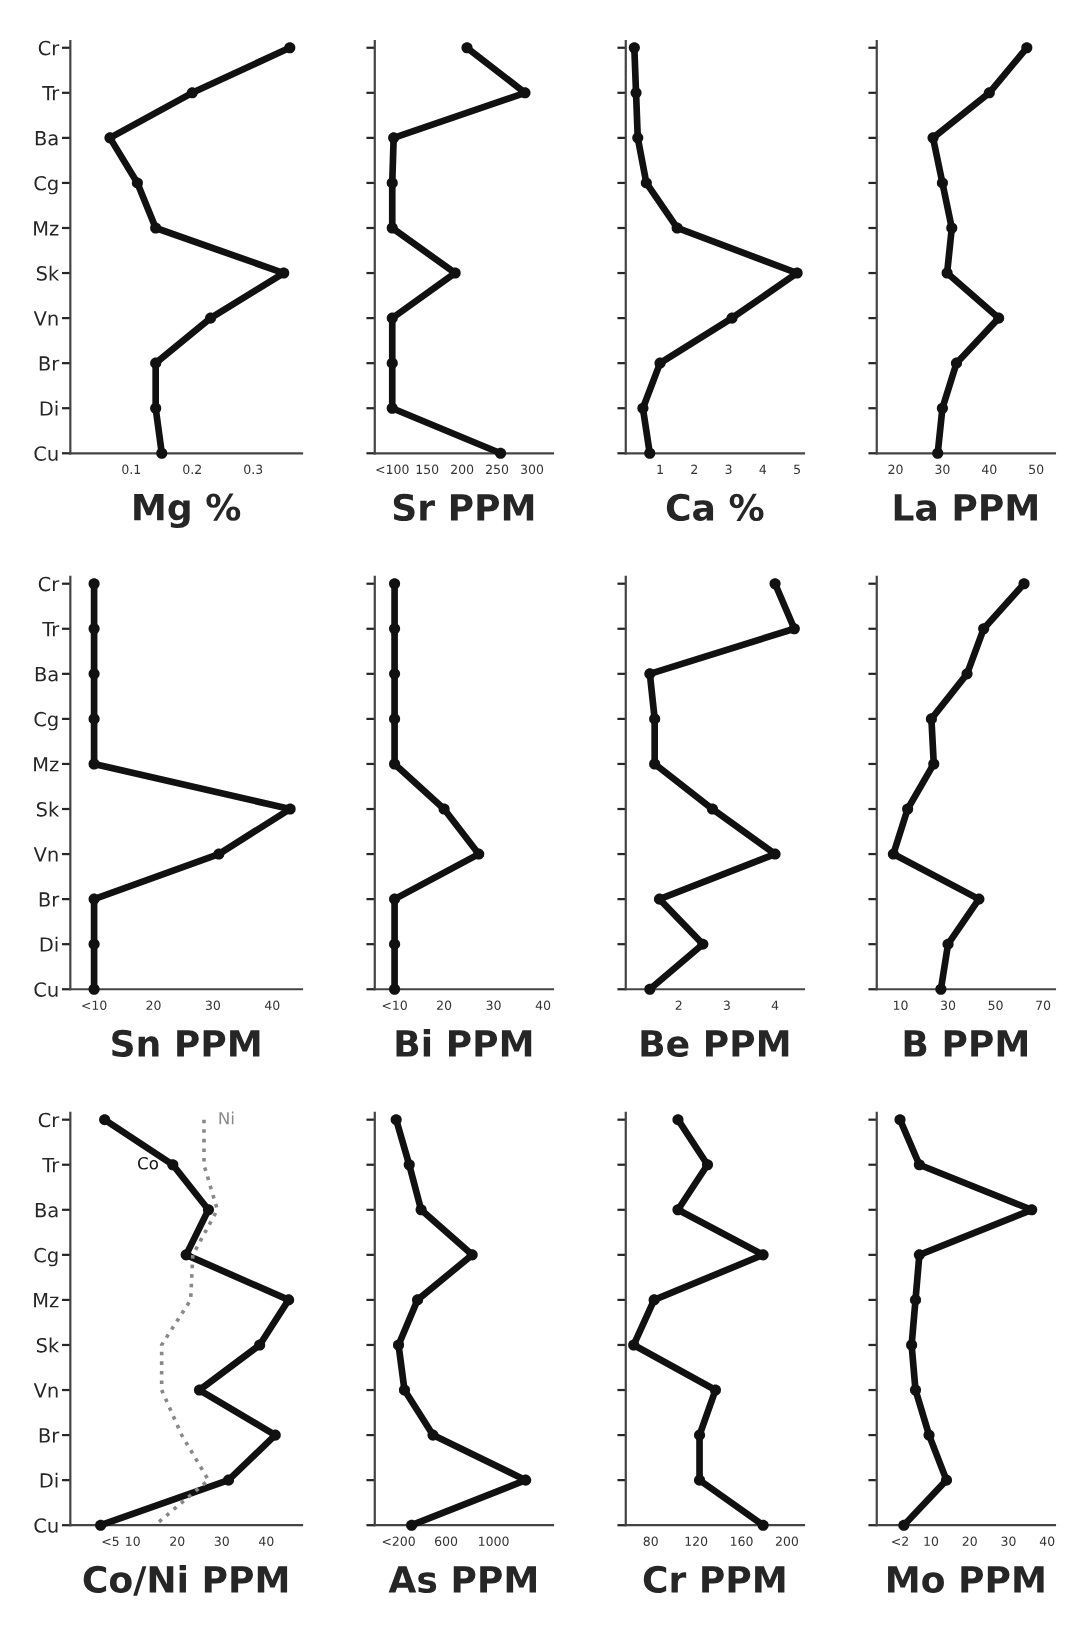 This screenshot has width=1082, height=1640. Describe the element at coordinates (965, 508) in the screenshot. I see `x-axis-title: La PPM` at that location.